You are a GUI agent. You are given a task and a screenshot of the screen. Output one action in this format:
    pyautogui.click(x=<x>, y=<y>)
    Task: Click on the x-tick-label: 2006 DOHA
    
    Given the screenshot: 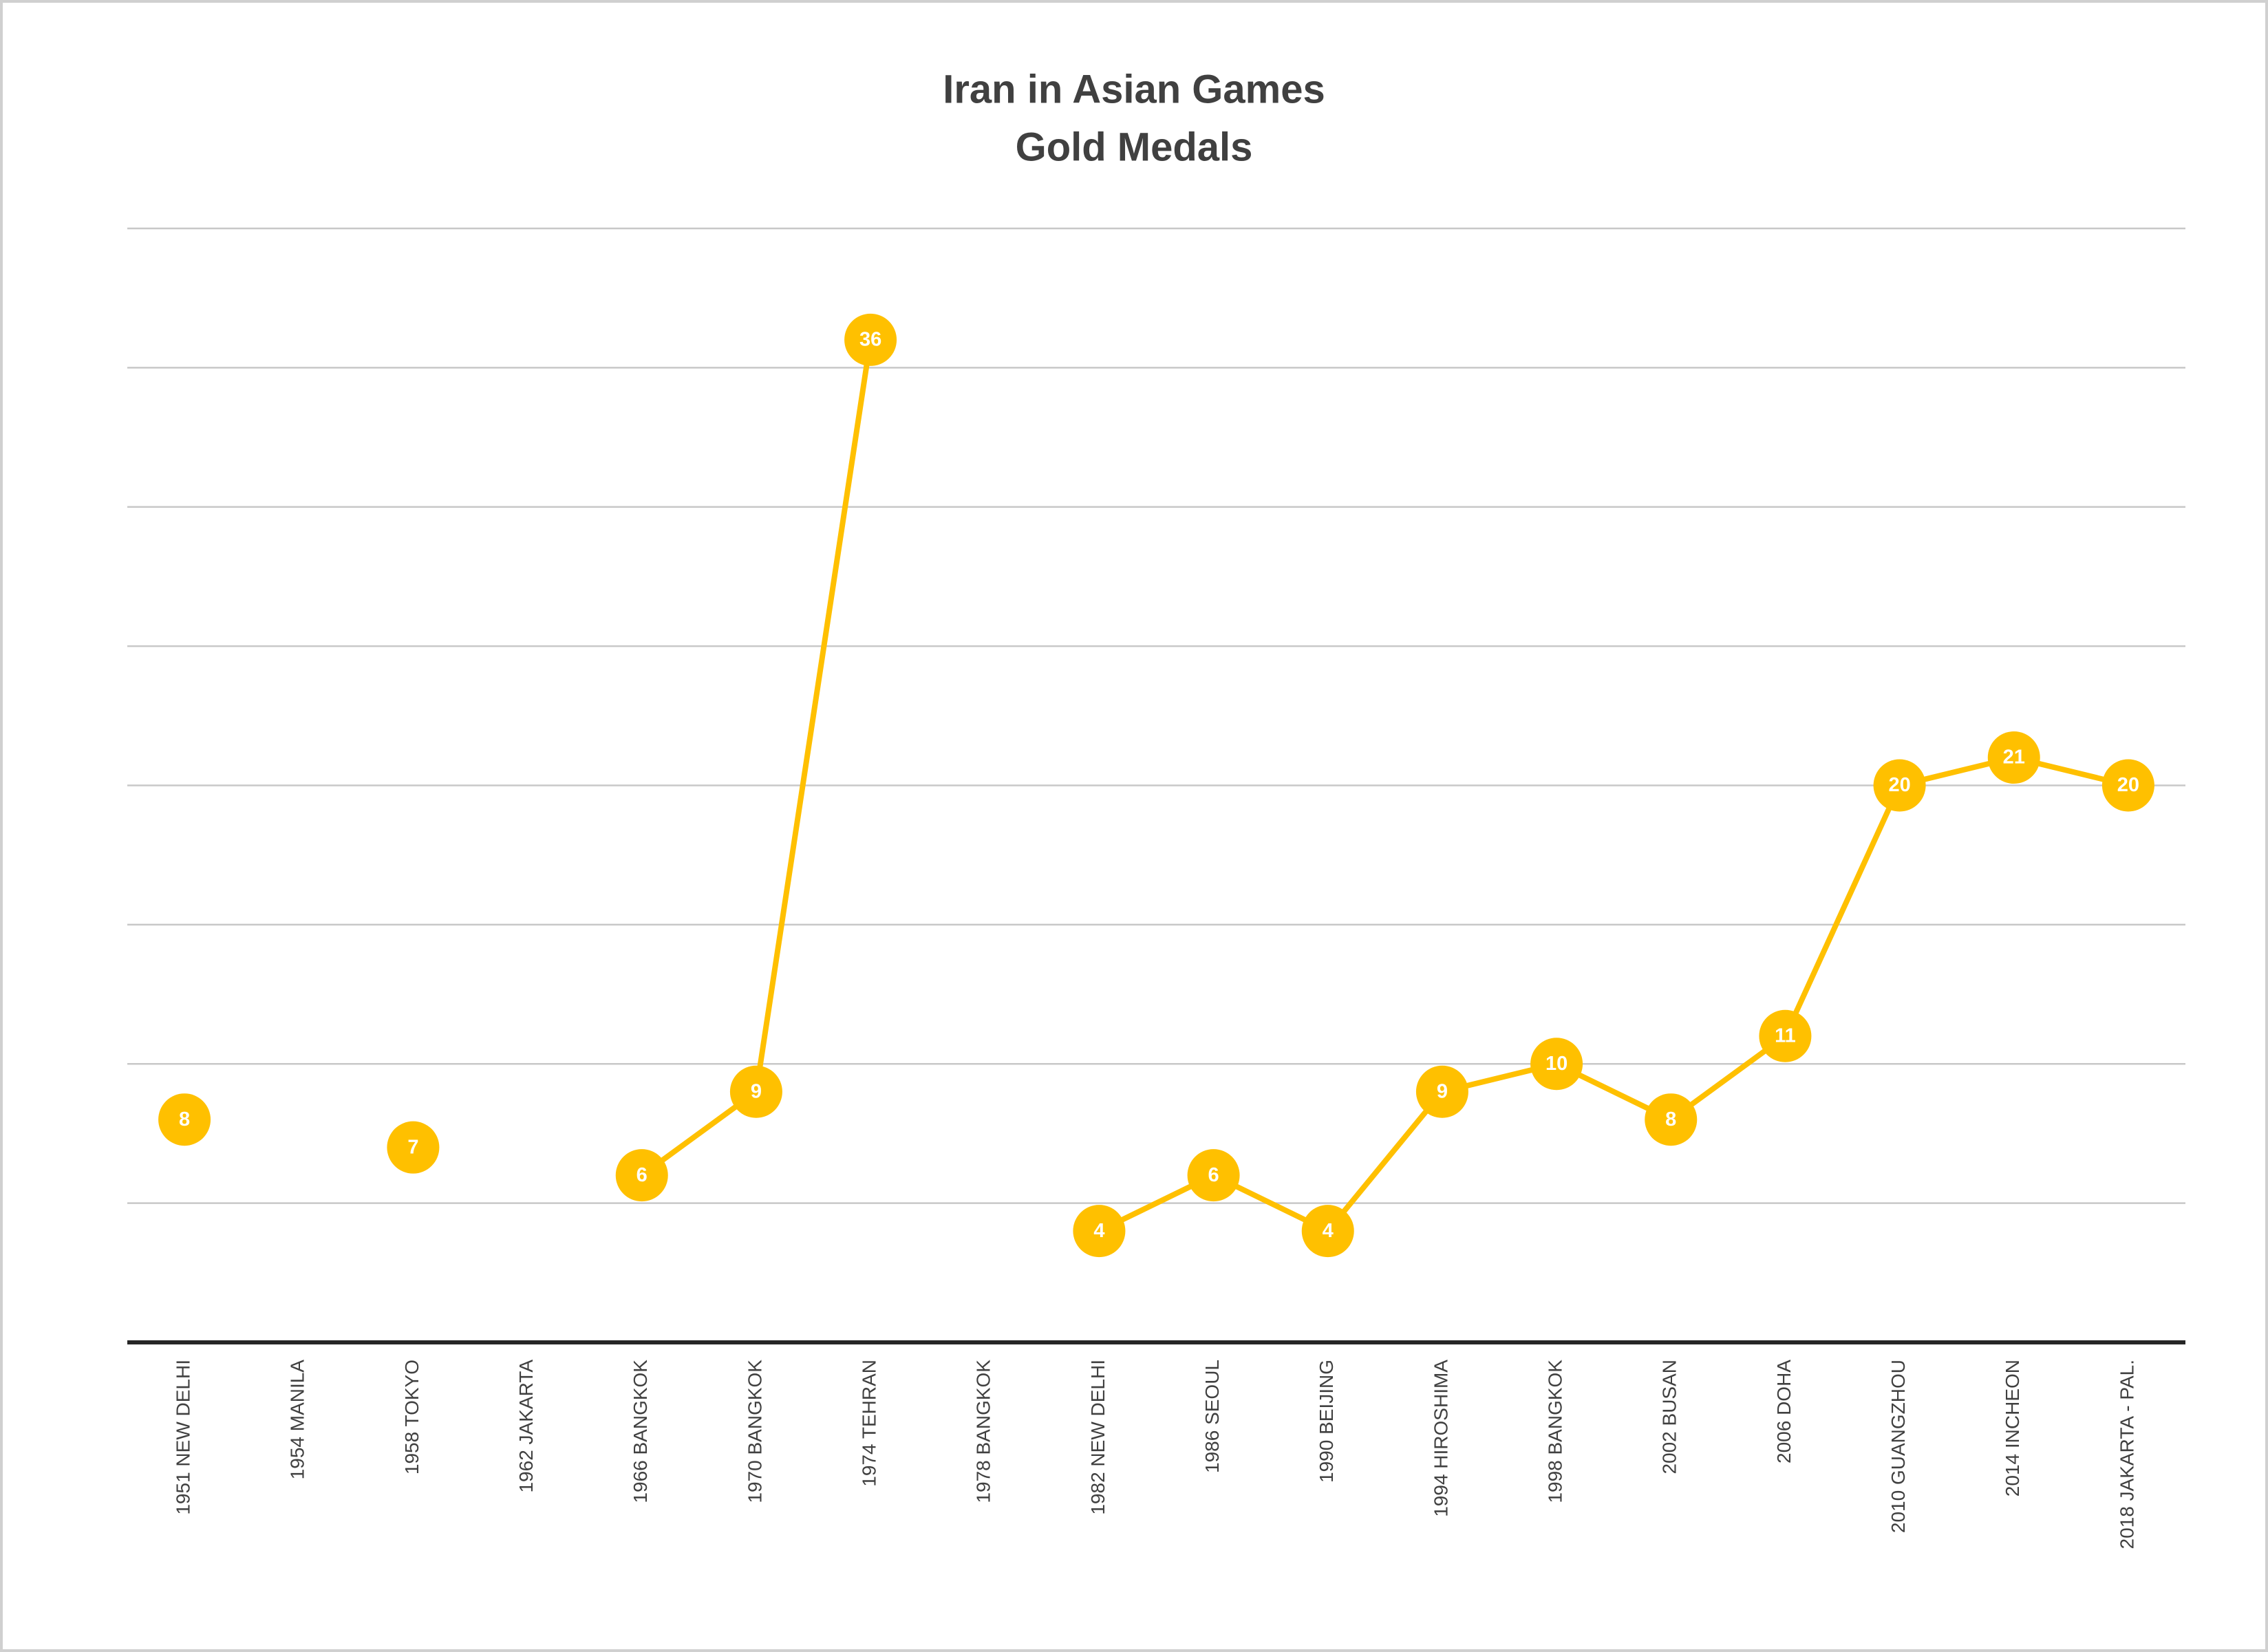 What is the action you would take?
    pyautogui.click(x=1784, y=1411)
    